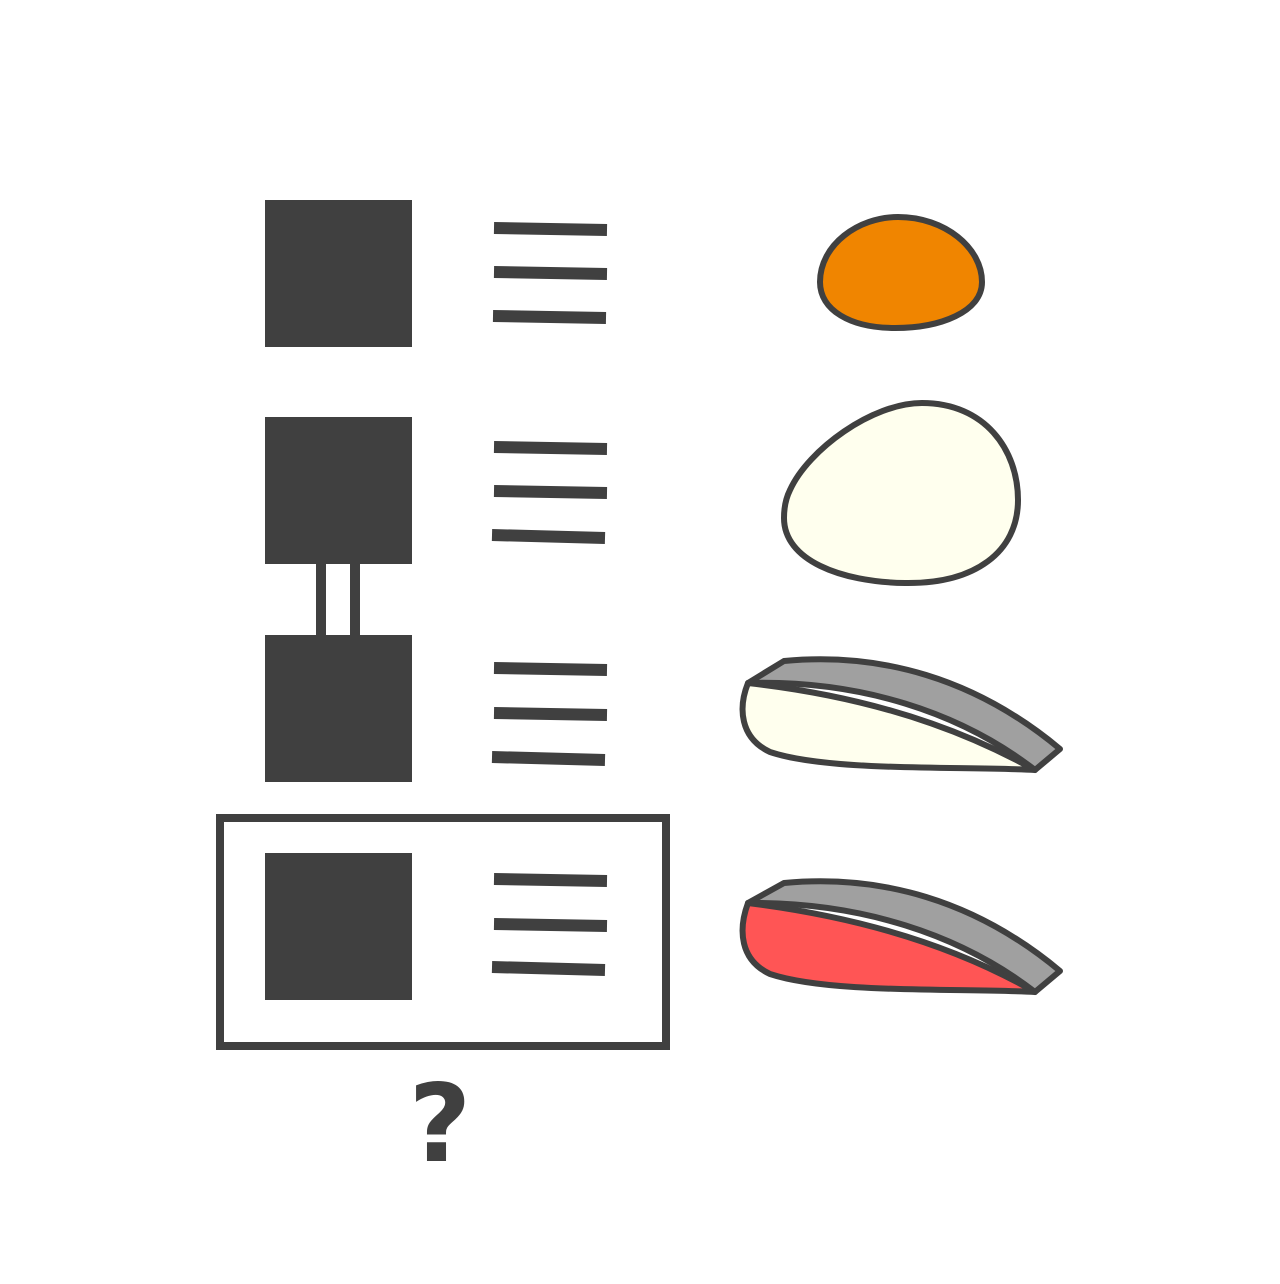  I want to click on egg-white-icon, so click(901, 493).